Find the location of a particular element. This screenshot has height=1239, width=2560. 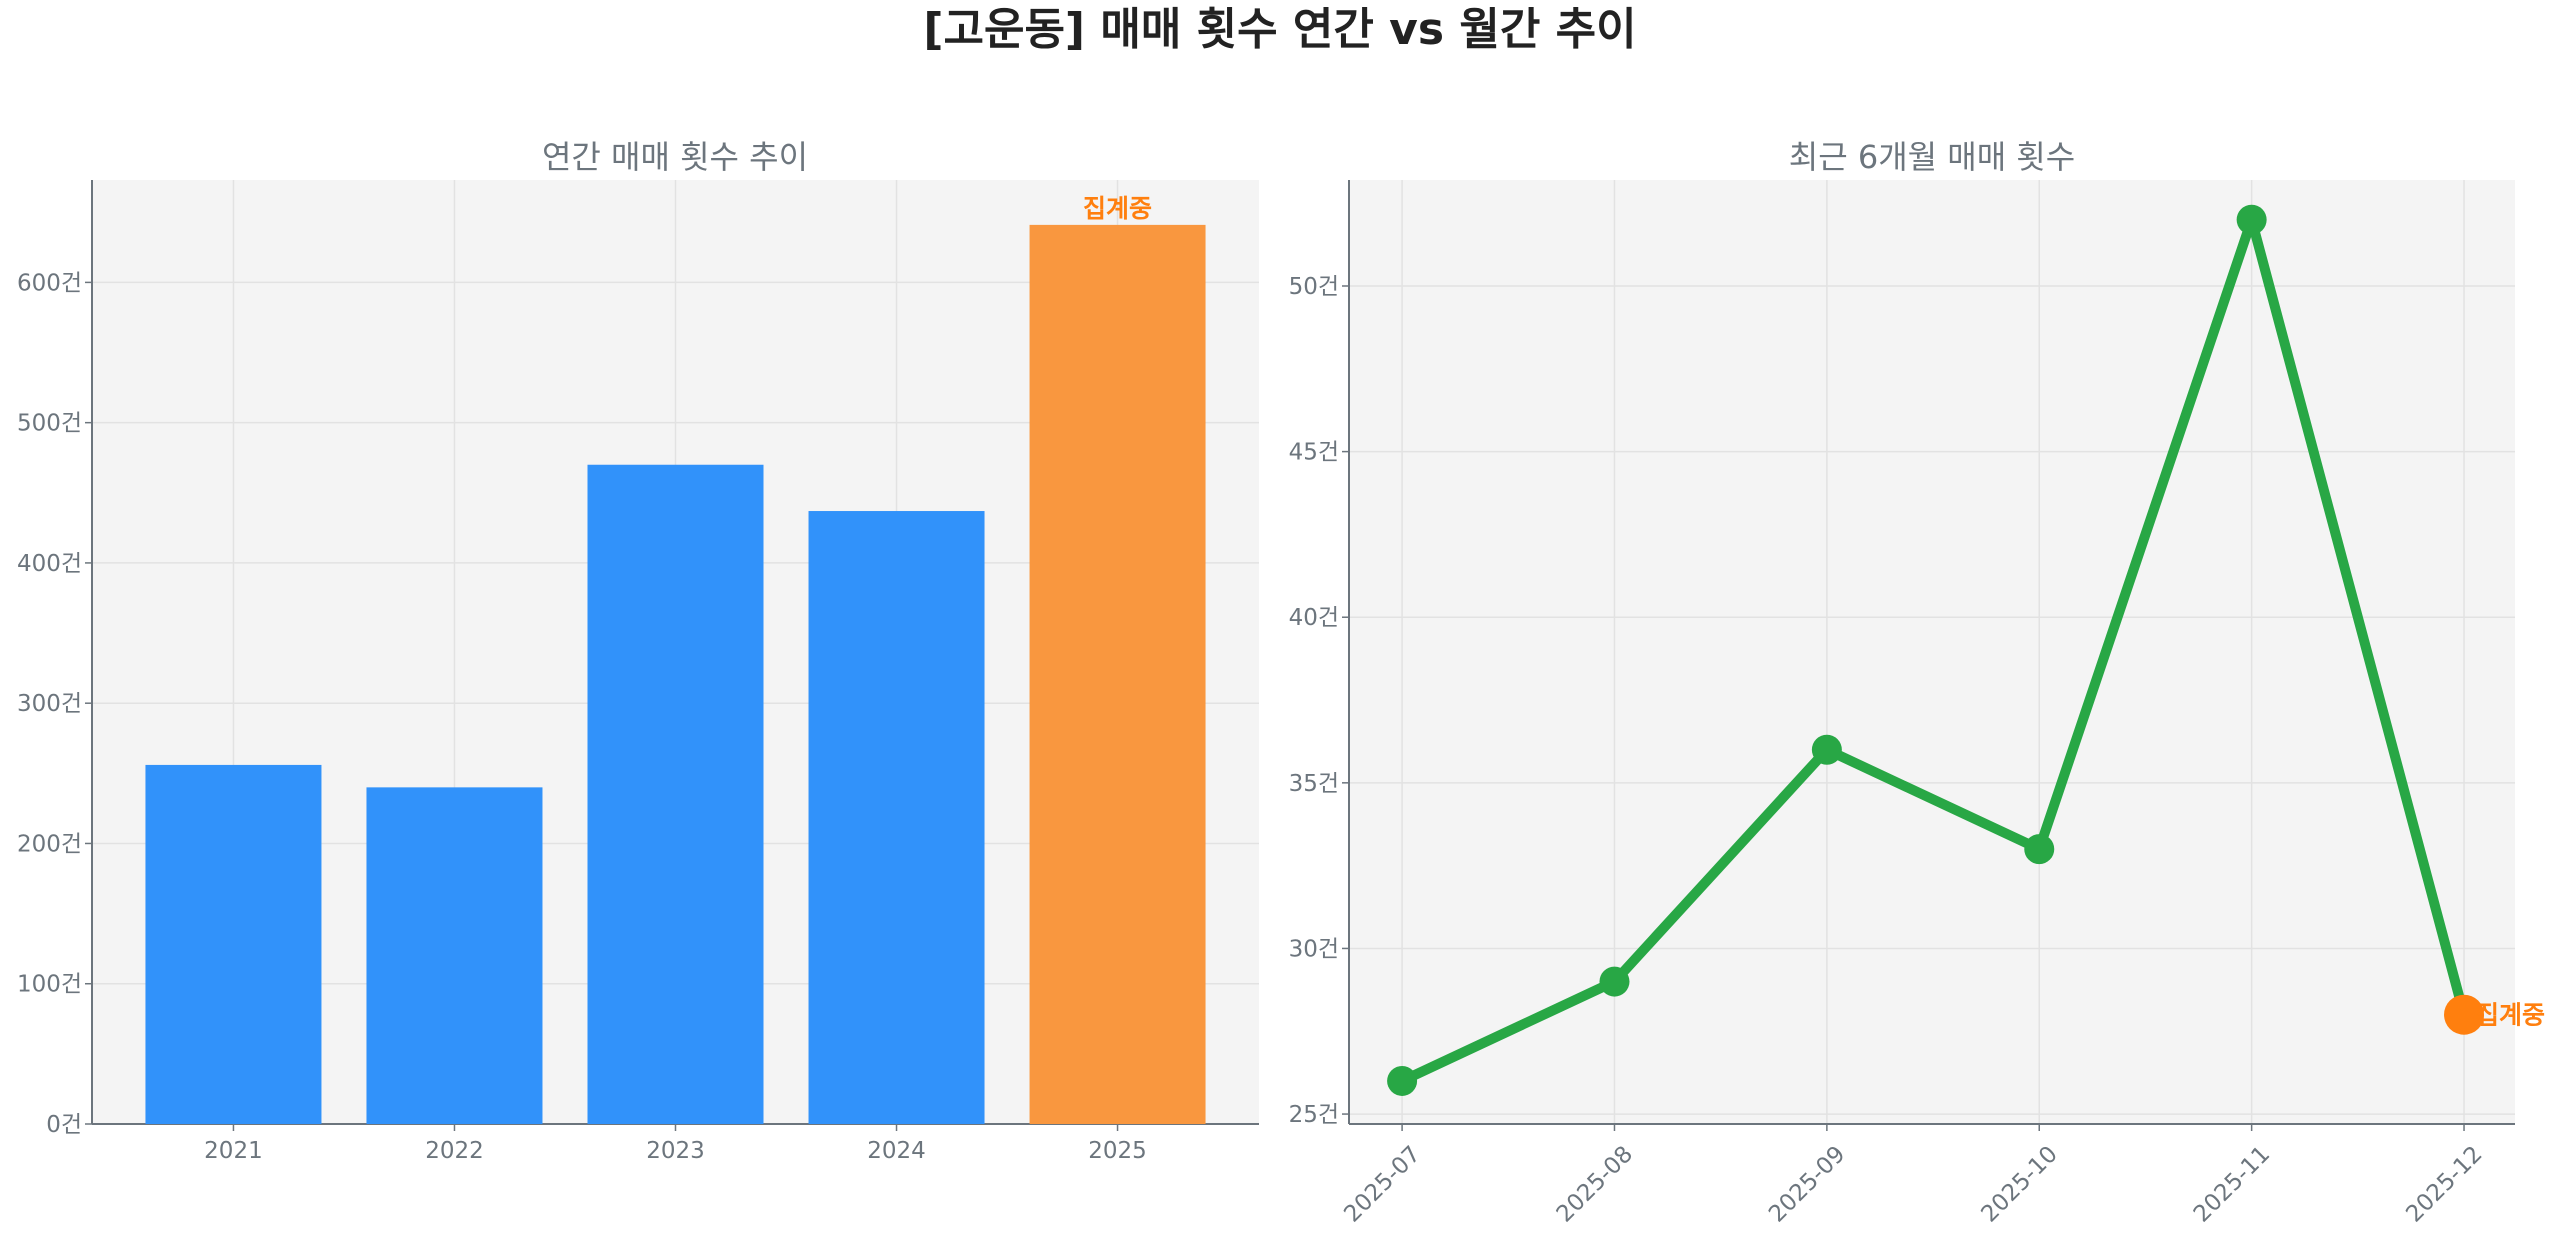

y-tick-label: 30건 is located at coordinates (1314, 949).